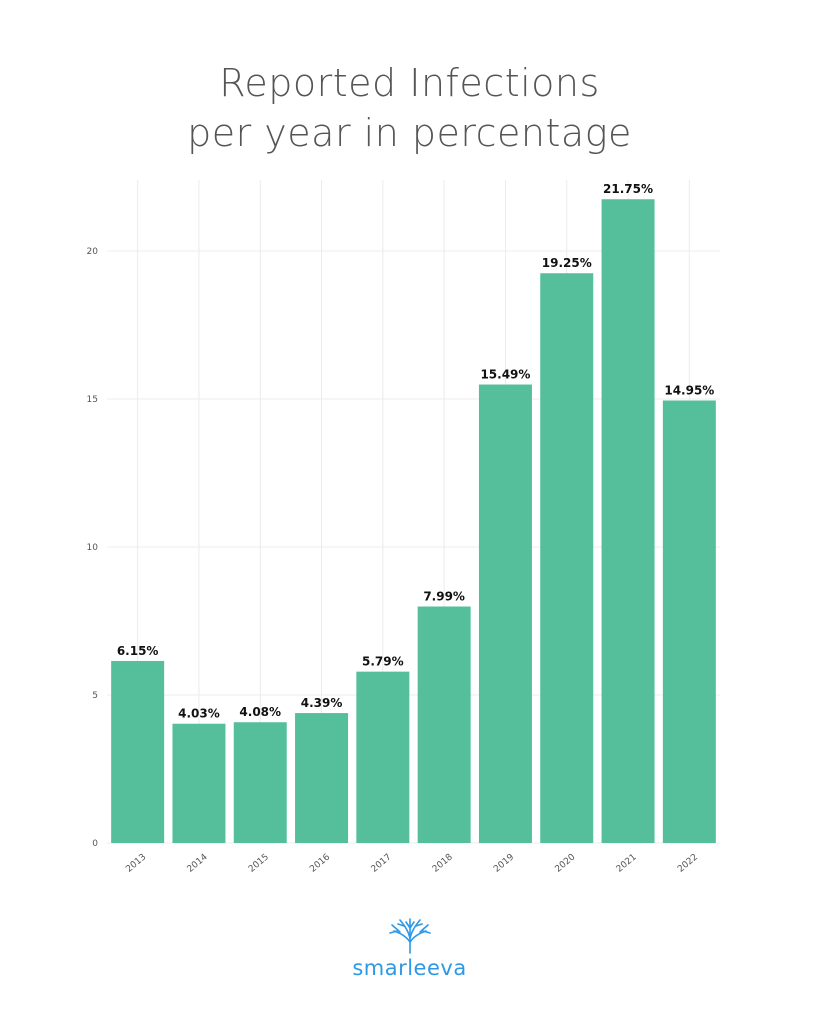 This screenshot has width=819, height=1024. What do you see at coordinates (260, 712) in the screenshot?
I see `data-label: 4.08%` at bounding box center [260, 712].